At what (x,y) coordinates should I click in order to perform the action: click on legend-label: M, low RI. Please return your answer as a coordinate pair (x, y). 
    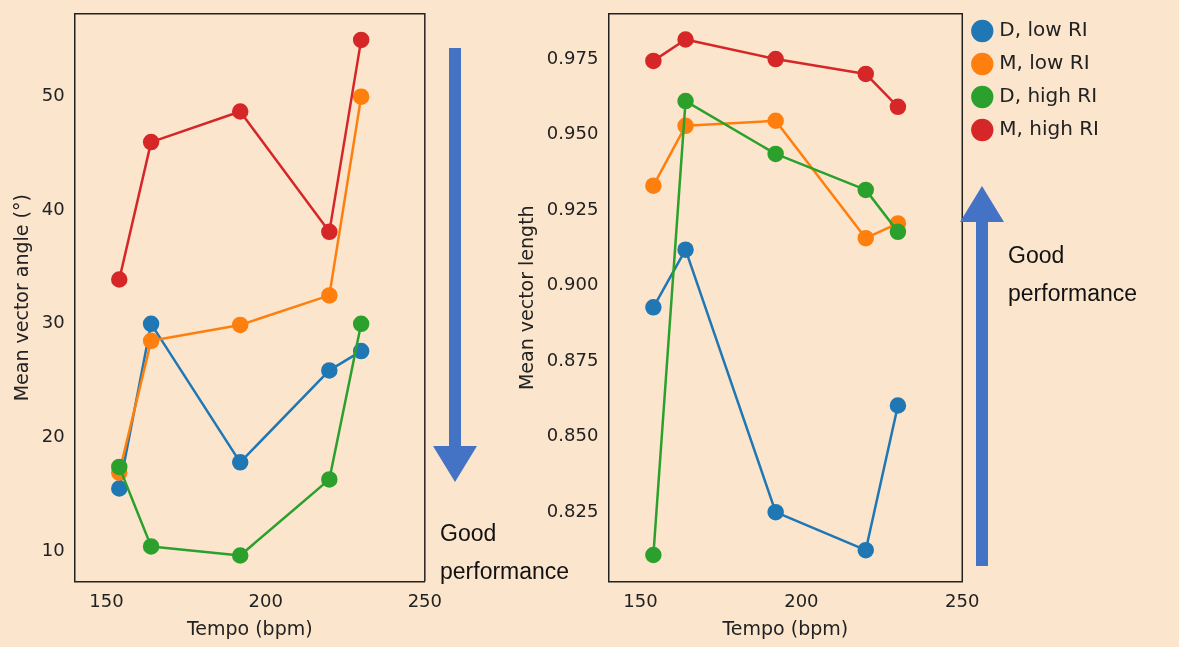
    Looking at the image, I should click on (1044, 62).